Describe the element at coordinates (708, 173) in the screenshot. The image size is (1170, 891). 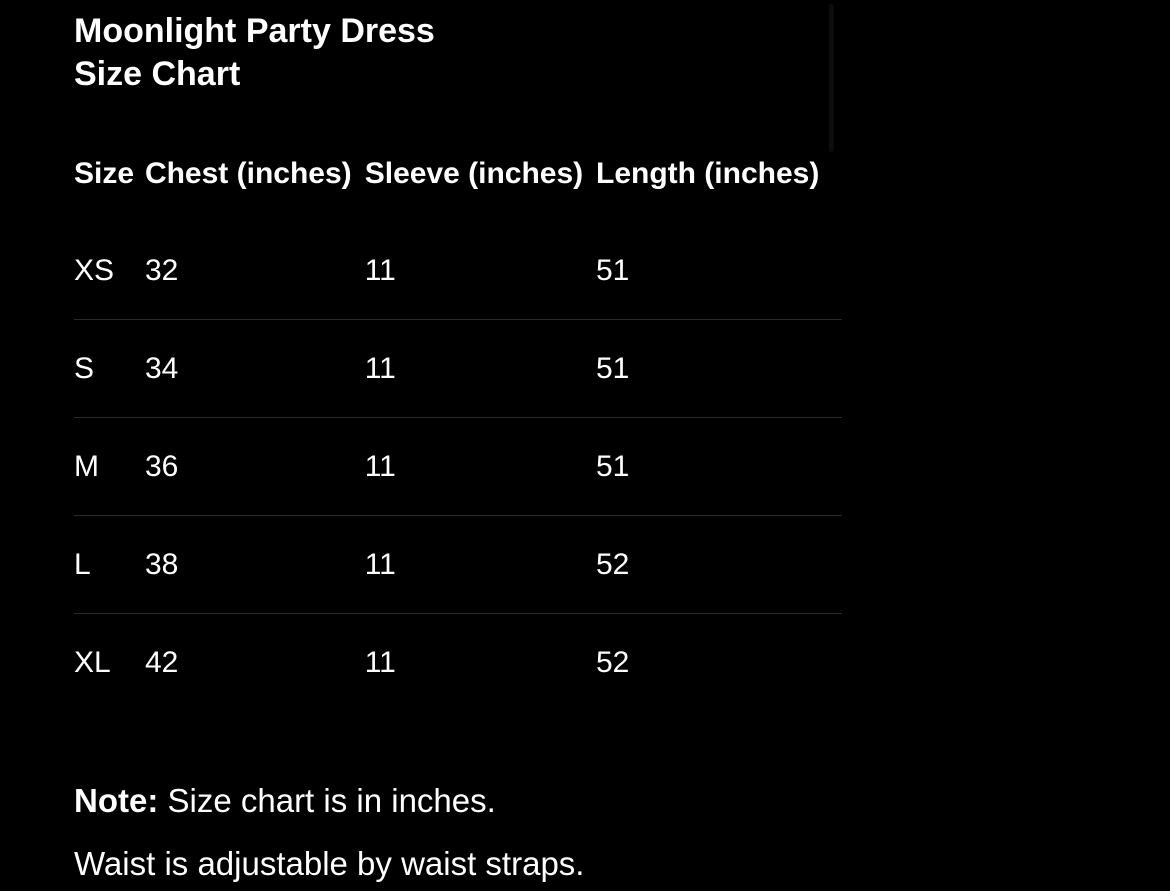
I see `header-length: Length (inches)` at that location.